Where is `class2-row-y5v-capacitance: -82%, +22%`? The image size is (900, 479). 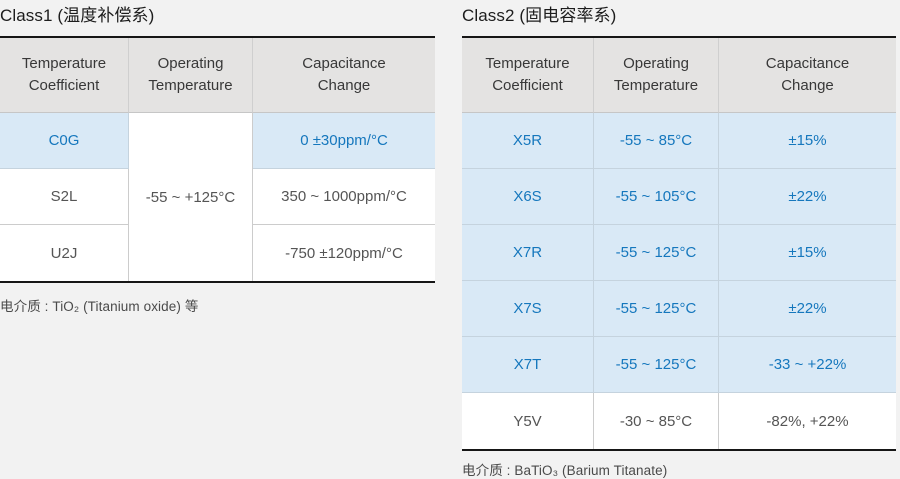 class2-row-y5v-capacitance: -82%, +22% is located at coordinates (807, 421).